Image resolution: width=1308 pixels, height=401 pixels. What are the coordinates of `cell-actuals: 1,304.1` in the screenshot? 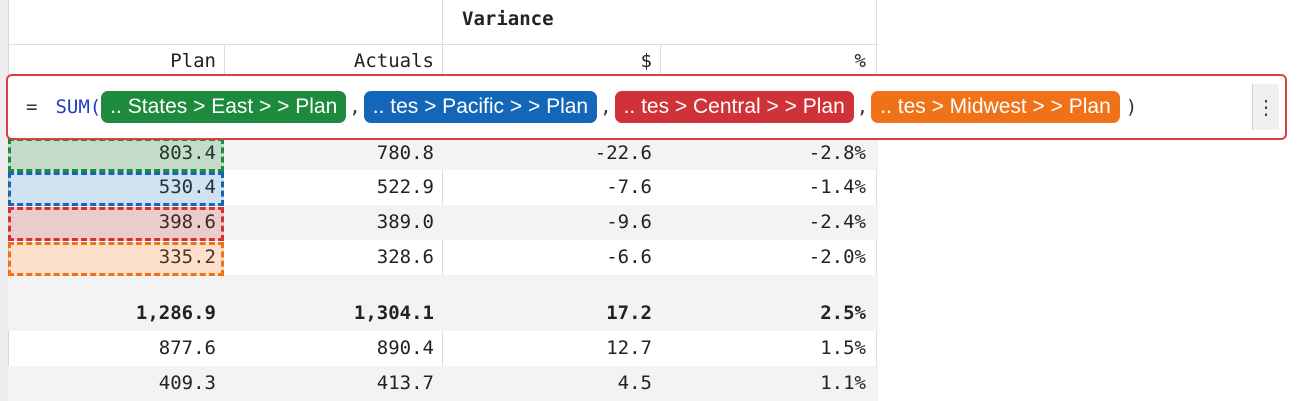 It's located at (393, 313).